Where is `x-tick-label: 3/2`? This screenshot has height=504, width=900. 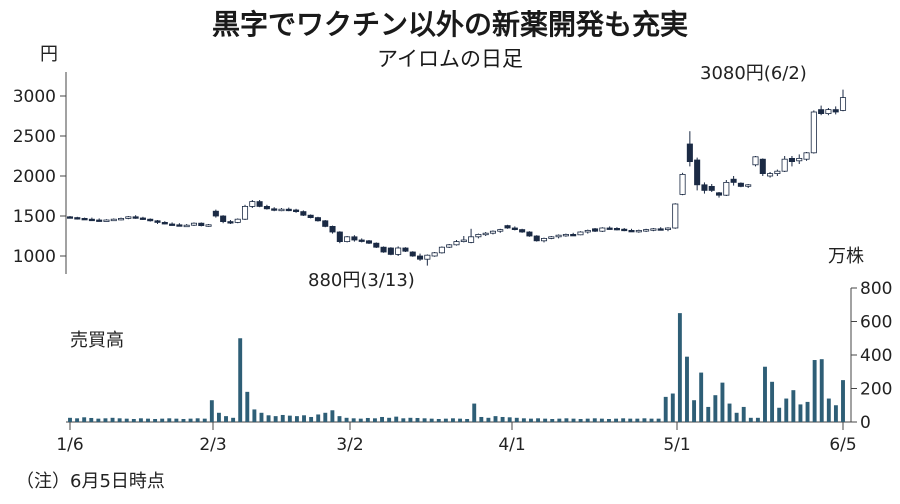
x-tick-label: 3/2 is located at coordinates (349, 445).